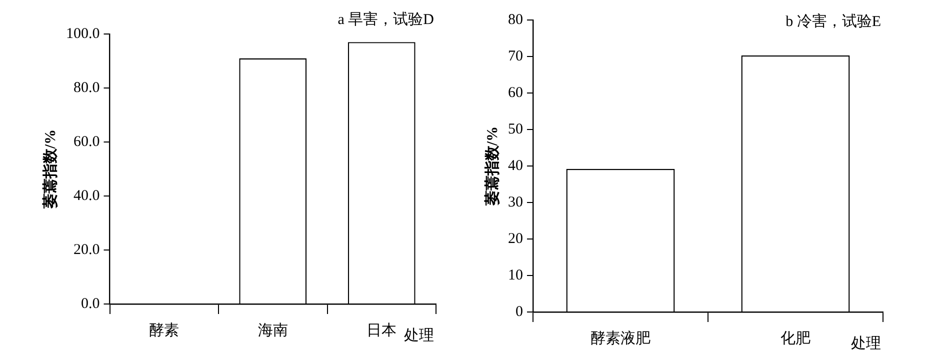 This screenshot has height=356, width=928. I want to click on x-tick-label: 日本, so click(381, 330).